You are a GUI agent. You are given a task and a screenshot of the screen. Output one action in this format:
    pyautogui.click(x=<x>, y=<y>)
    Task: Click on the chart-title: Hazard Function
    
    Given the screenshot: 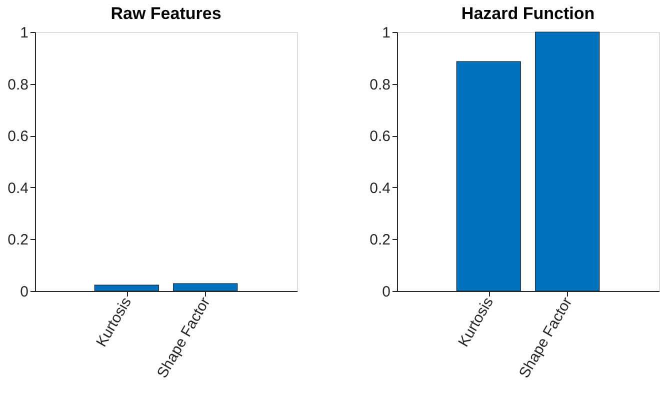 What is the action you would take?
    pyautogui.click(x=528, y=13)
    